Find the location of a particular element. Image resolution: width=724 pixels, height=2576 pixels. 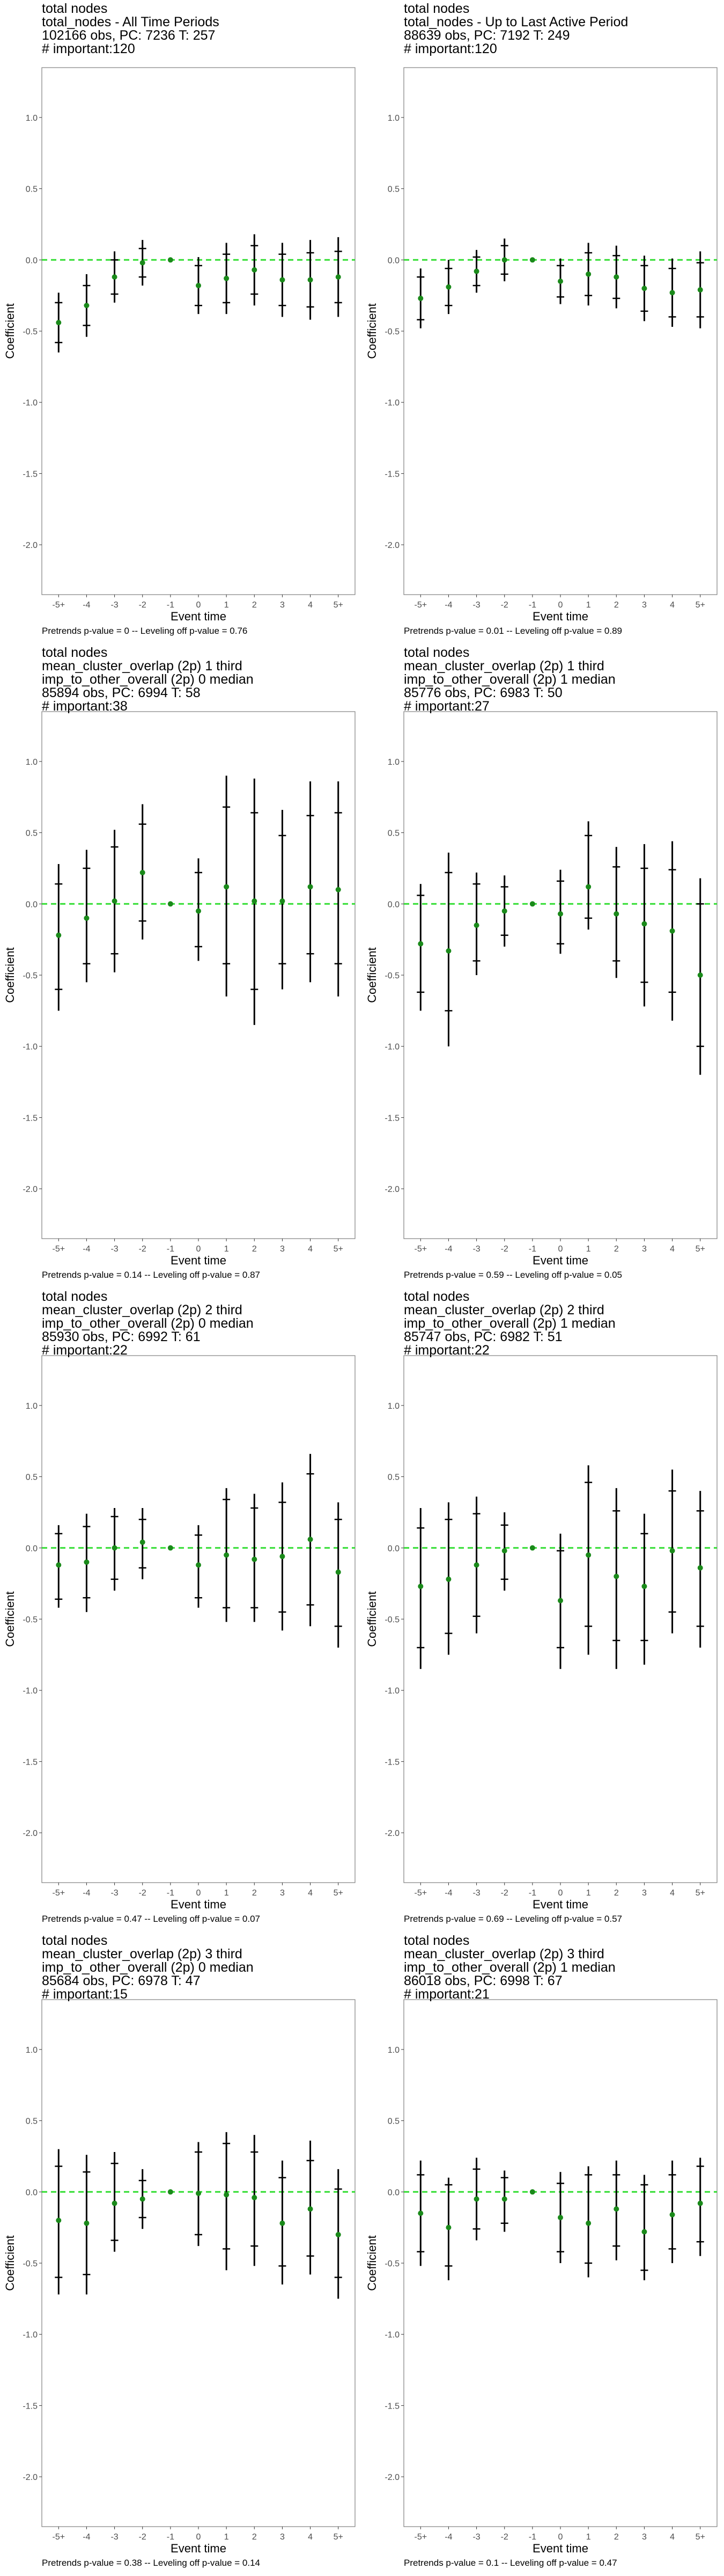

title-line: # important:38 is located at coordinates (85, 706).